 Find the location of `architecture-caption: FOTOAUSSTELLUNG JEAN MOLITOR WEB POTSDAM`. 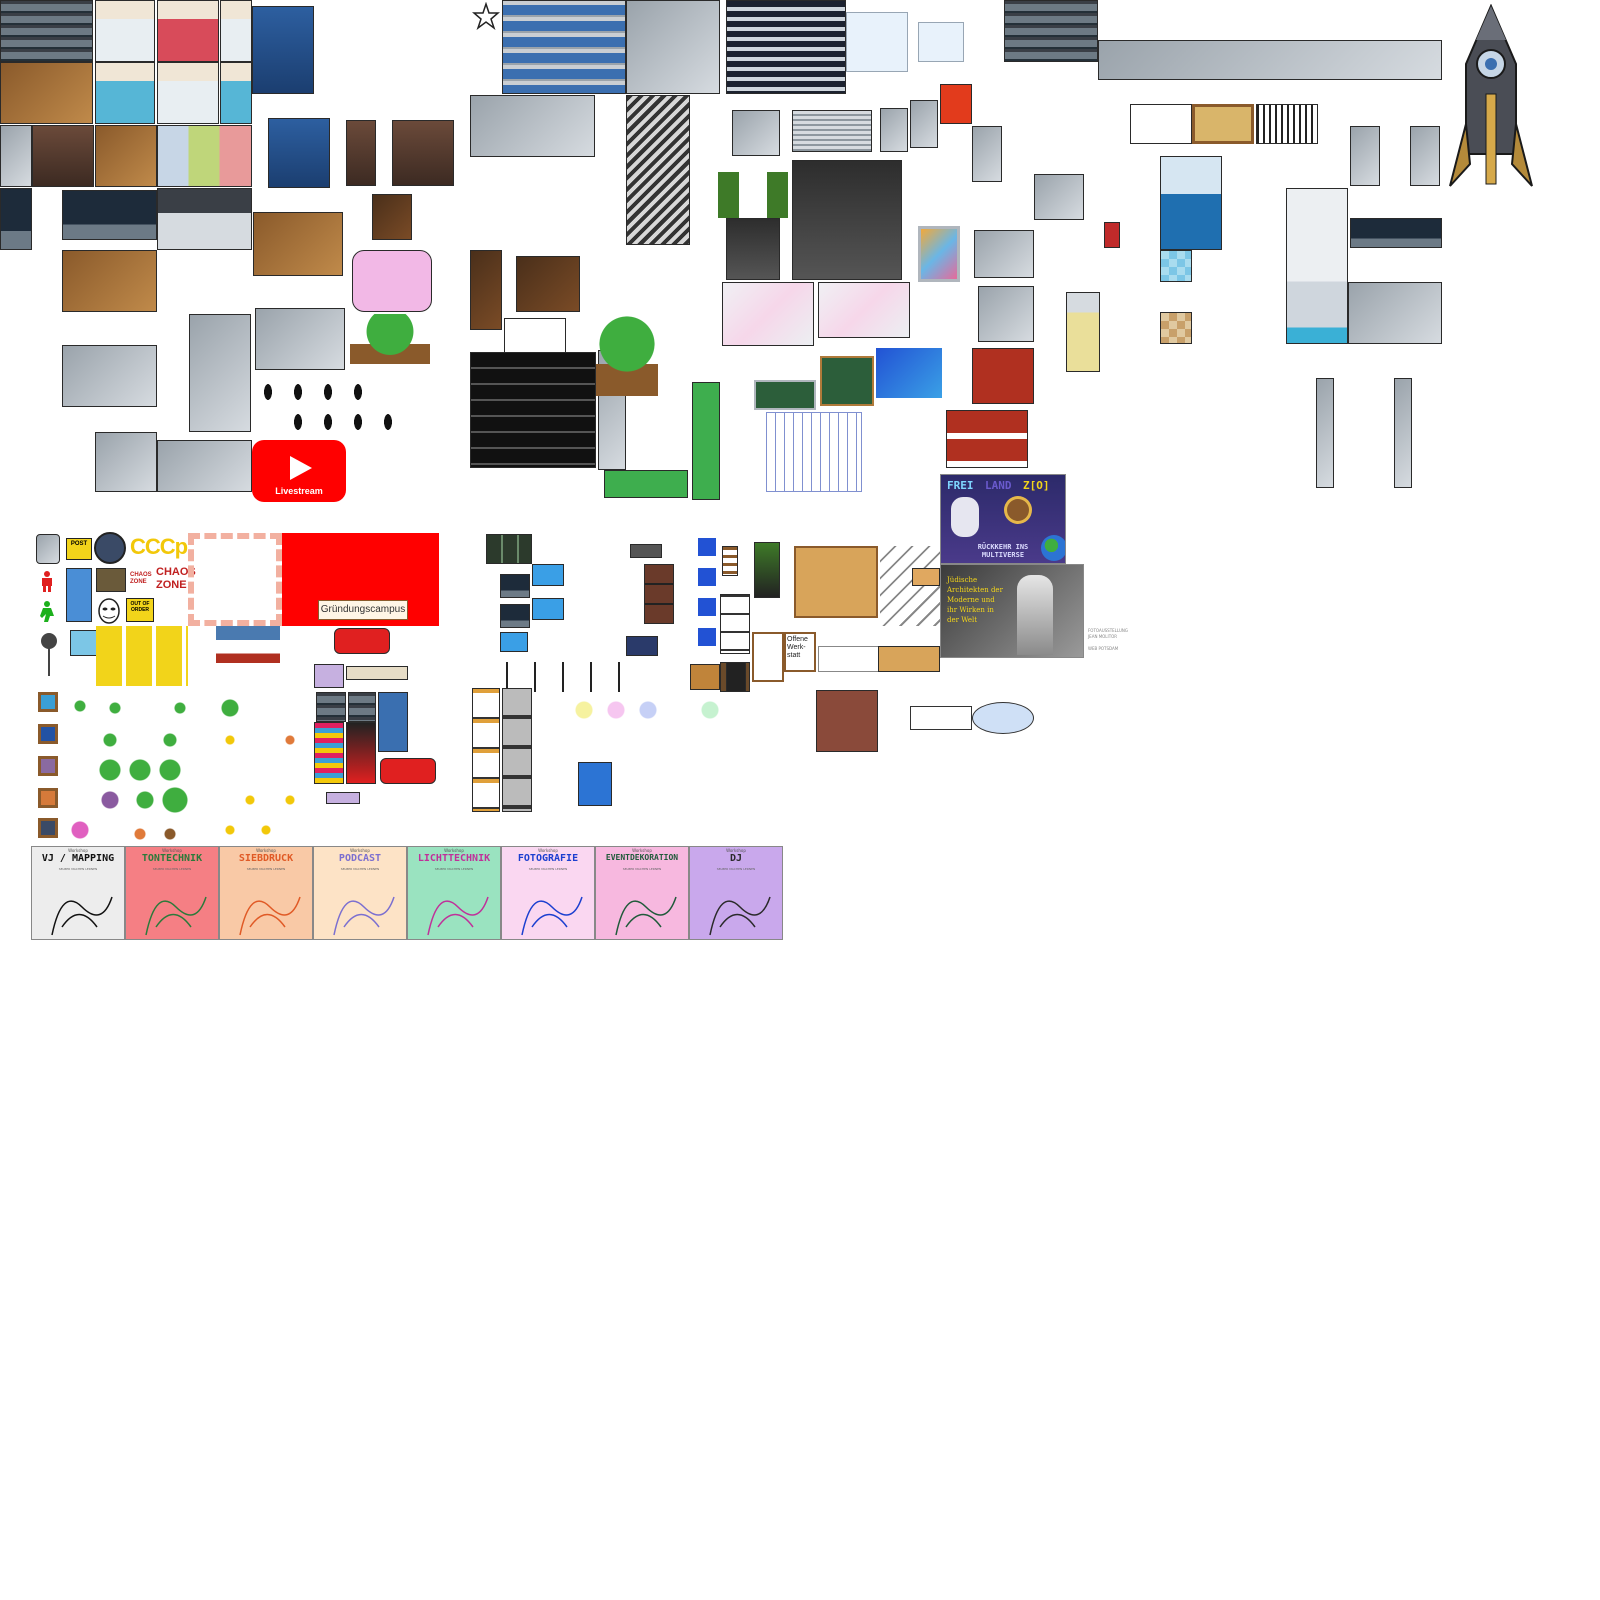

architecture-caption: FOTOAUSSTELLUNG JEAN MOLITOR WEB POTSDAM is located at coordinates (1108, 639).